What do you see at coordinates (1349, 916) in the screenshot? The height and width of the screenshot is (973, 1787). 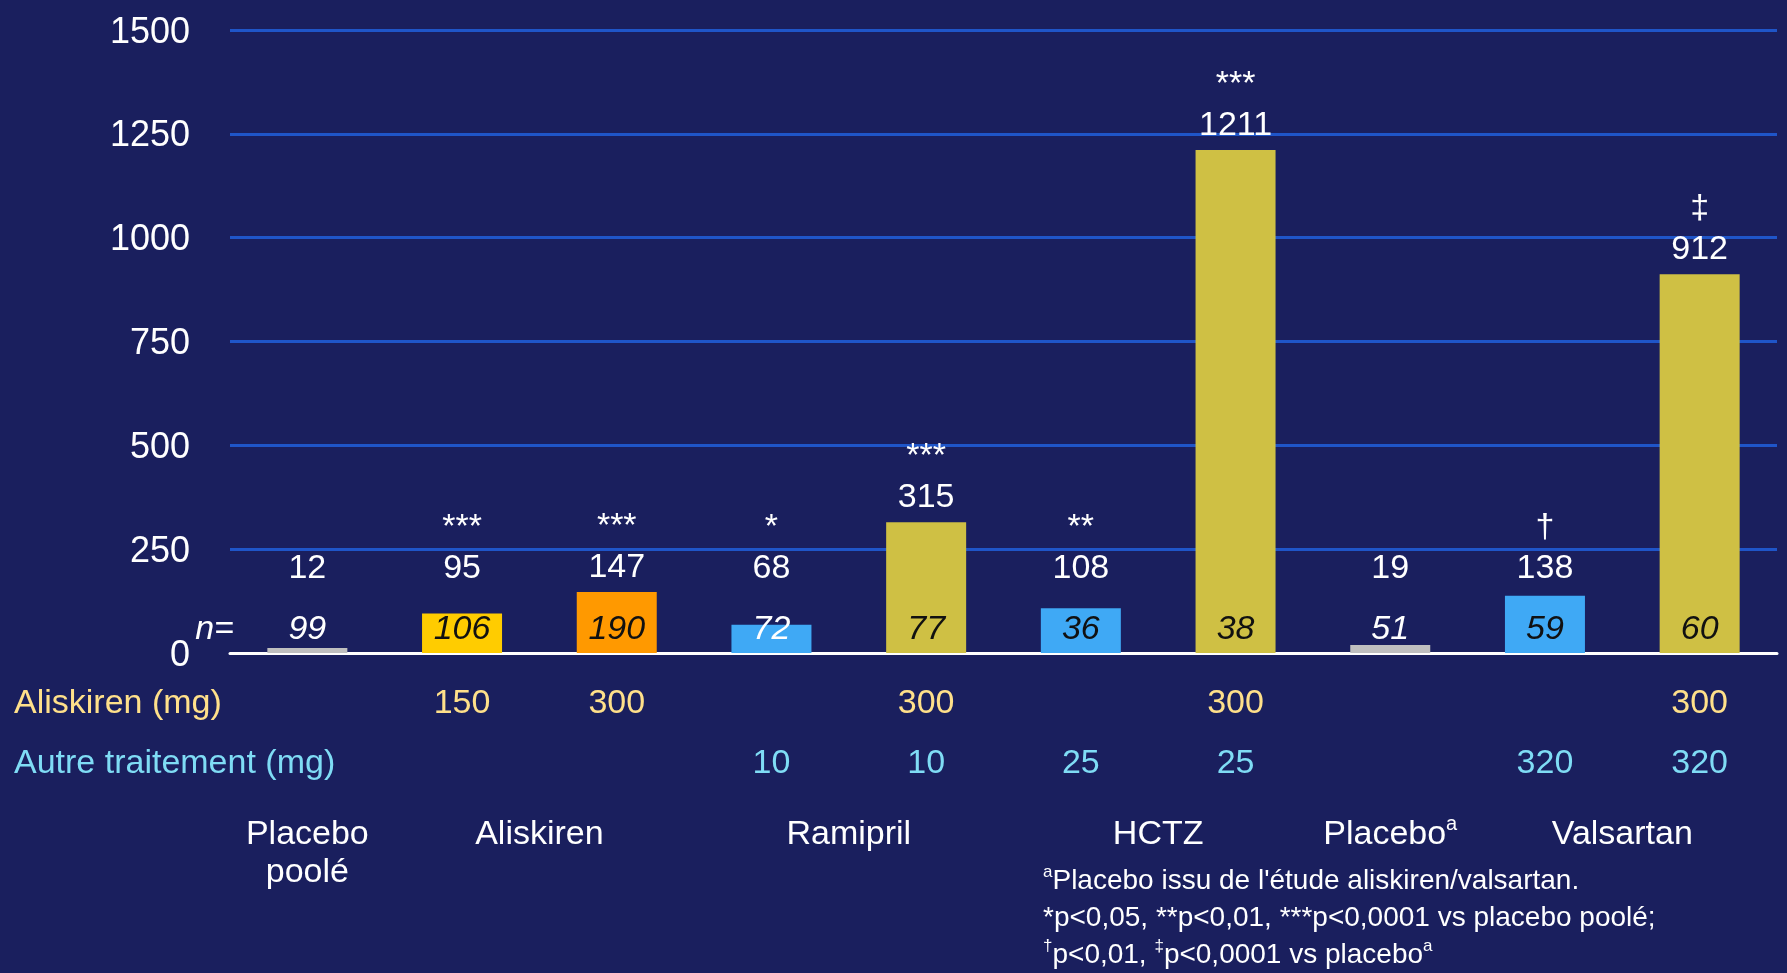 I see `text: *p<0,05, **p<0,01, ***p<0,0001 vs placebo poolé;` at bounding box center [1349, 916].